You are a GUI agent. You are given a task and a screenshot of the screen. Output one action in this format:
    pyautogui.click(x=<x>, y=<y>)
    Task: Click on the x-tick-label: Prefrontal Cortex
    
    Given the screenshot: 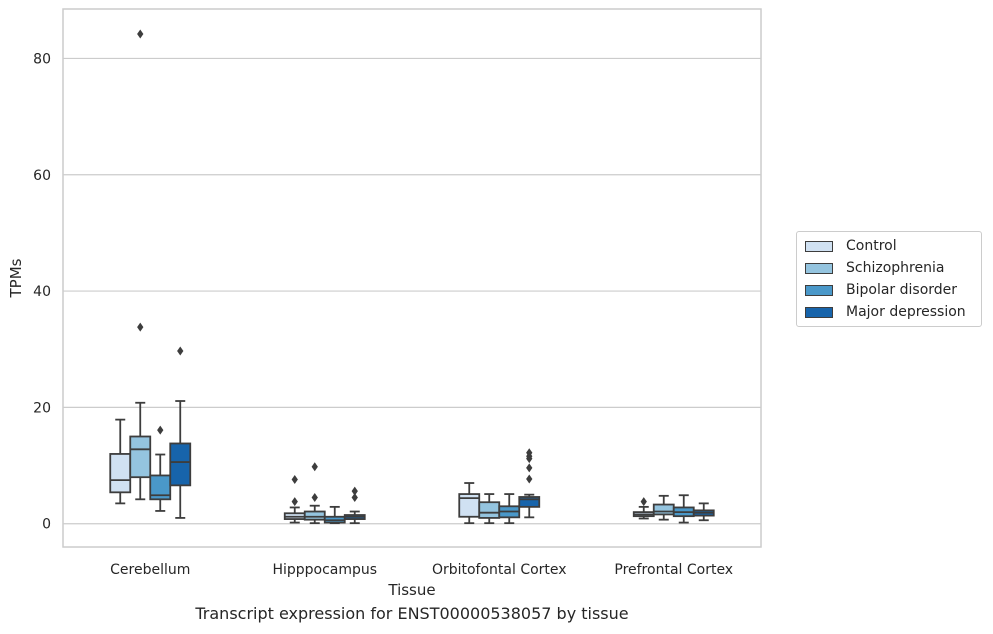 What is the action you would take?
    pyautogui.click(x=673, y=570)
    